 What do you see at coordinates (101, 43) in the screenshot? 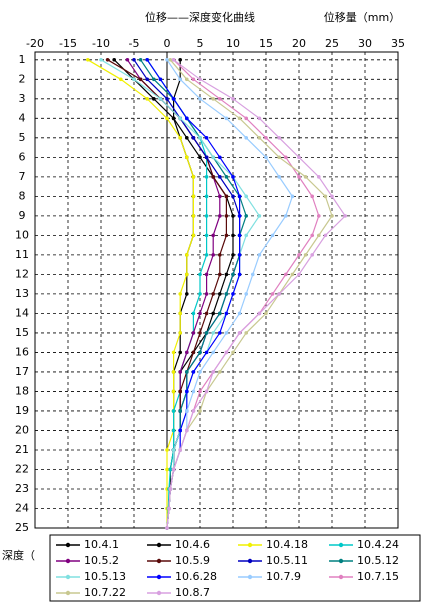
I see `x-tick-label: -10` at bounding box center [101, 43].